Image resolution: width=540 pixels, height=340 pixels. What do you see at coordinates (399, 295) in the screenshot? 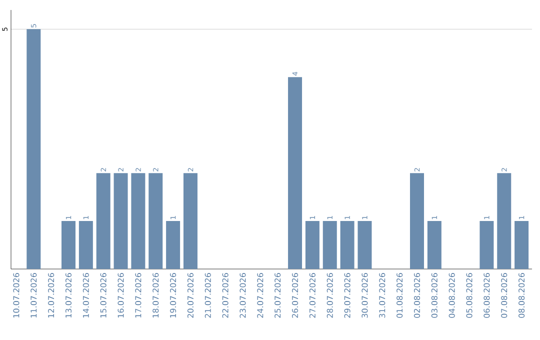
I see `x-tick-label: 01.08.2026` at bounding box center [399, 295].